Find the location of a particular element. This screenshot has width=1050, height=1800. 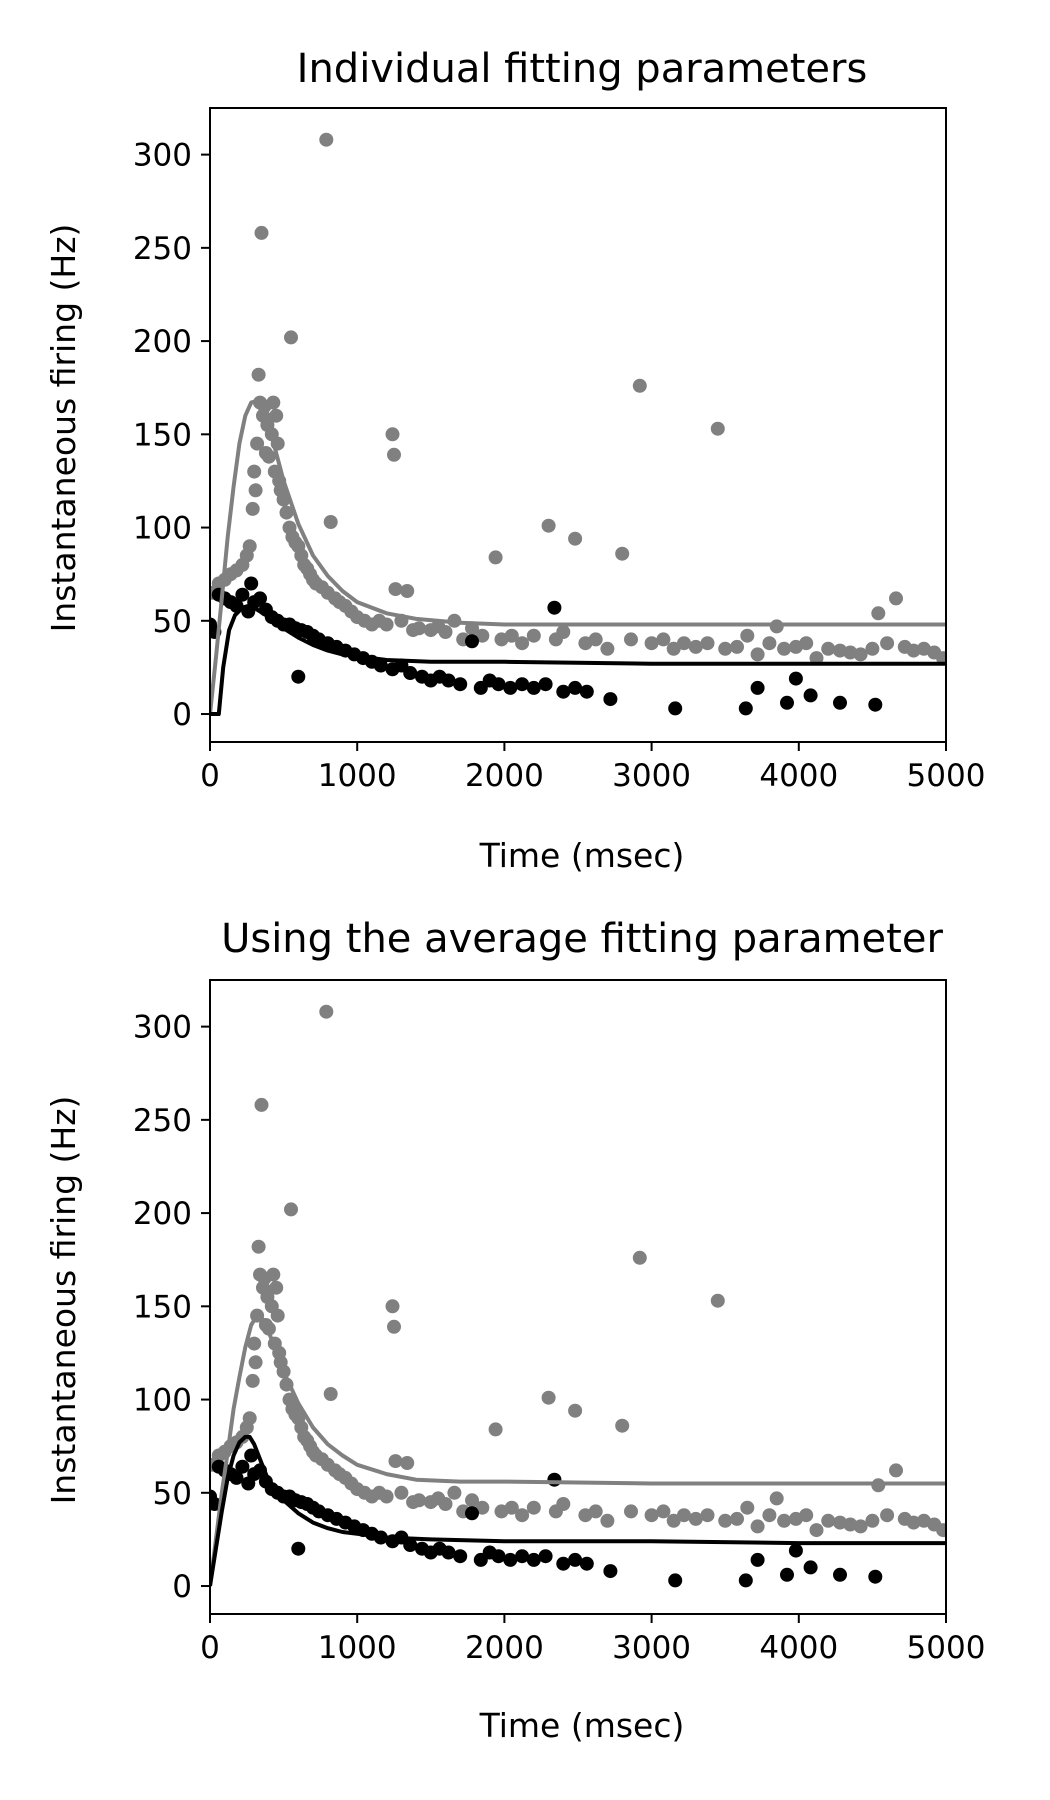

x-tick-label: 0 is located at coordinates (210, 776).